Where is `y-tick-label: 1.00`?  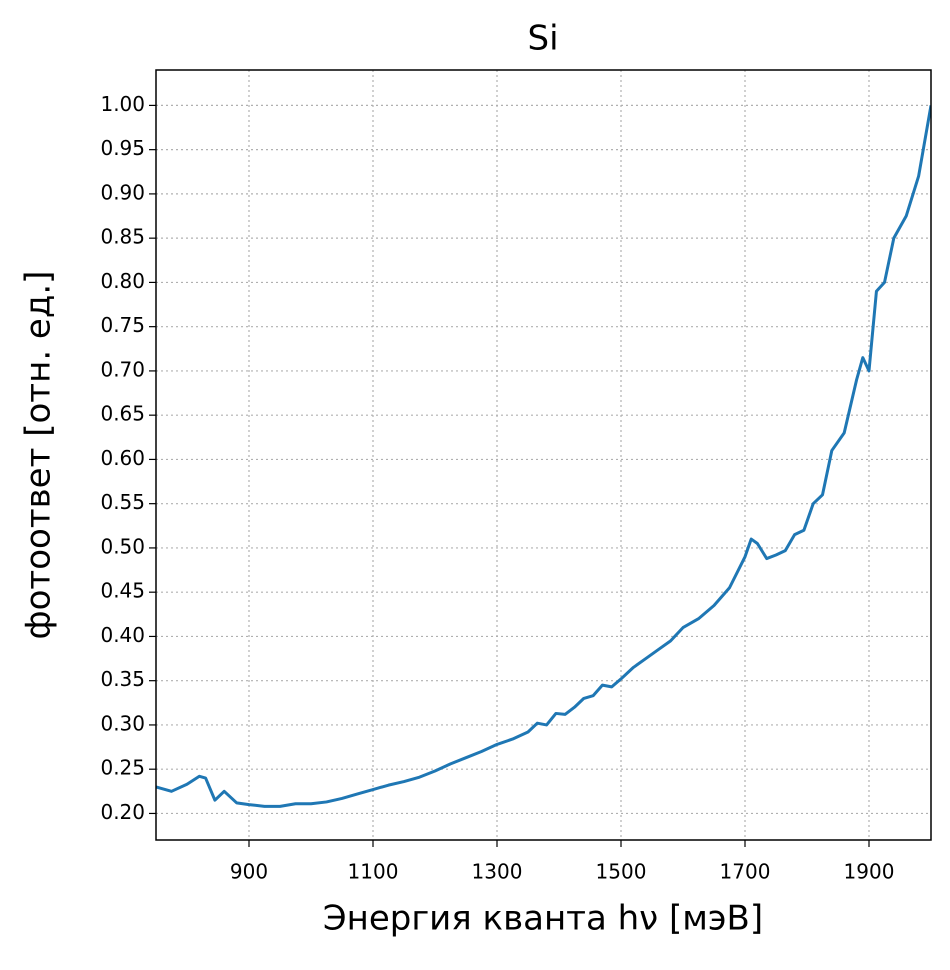
y-tick-label: 1.00 is located at coordinates (122, 104).